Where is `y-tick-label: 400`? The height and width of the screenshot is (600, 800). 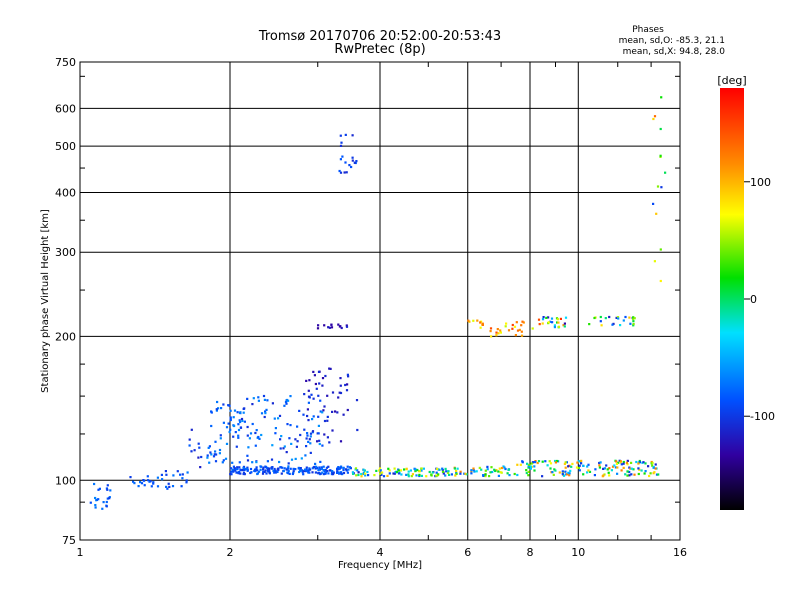
y-tick-label: 400 is located at coordinates (65, 192).